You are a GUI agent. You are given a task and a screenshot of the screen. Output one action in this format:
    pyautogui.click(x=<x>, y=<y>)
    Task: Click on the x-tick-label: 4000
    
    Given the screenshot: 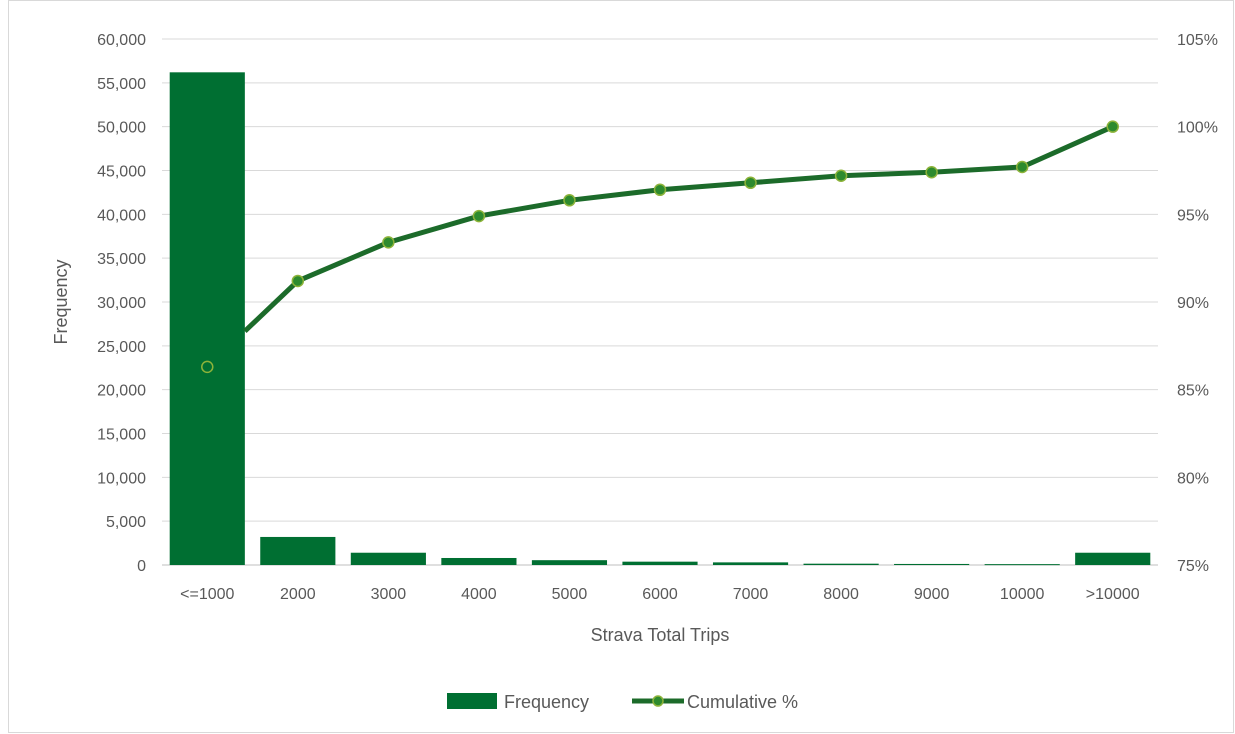 What is the action you would take?
    pyautogui.click(x=479, y=594)
    